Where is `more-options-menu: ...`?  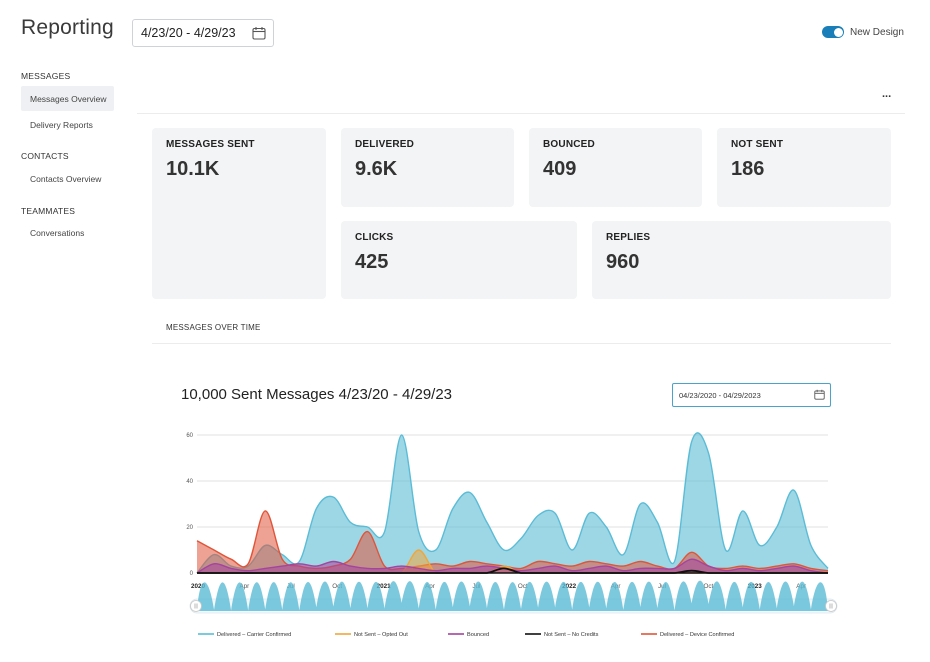 more-options-menu: ... is located at coordinates (887, 94).